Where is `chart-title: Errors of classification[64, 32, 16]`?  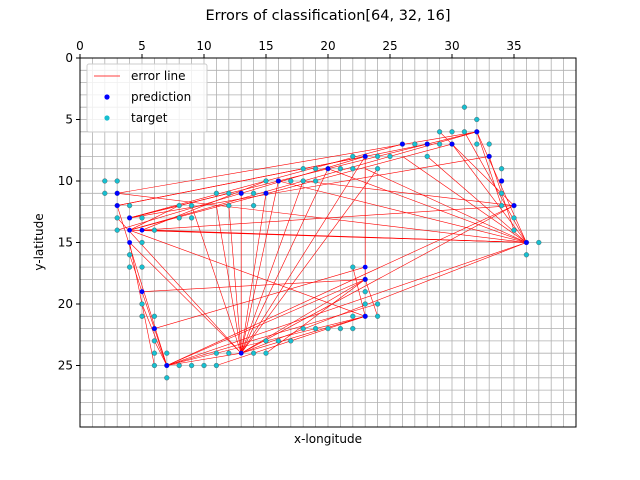
chart-title: Errors of classification[64, 32, 16] is located at coordinates (328, 16).